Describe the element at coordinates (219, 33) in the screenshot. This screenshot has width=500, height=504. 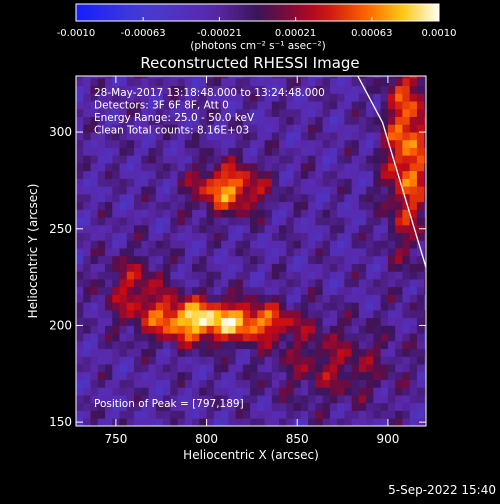
I see `colorbar-tick-label: -0.00021` at that location.